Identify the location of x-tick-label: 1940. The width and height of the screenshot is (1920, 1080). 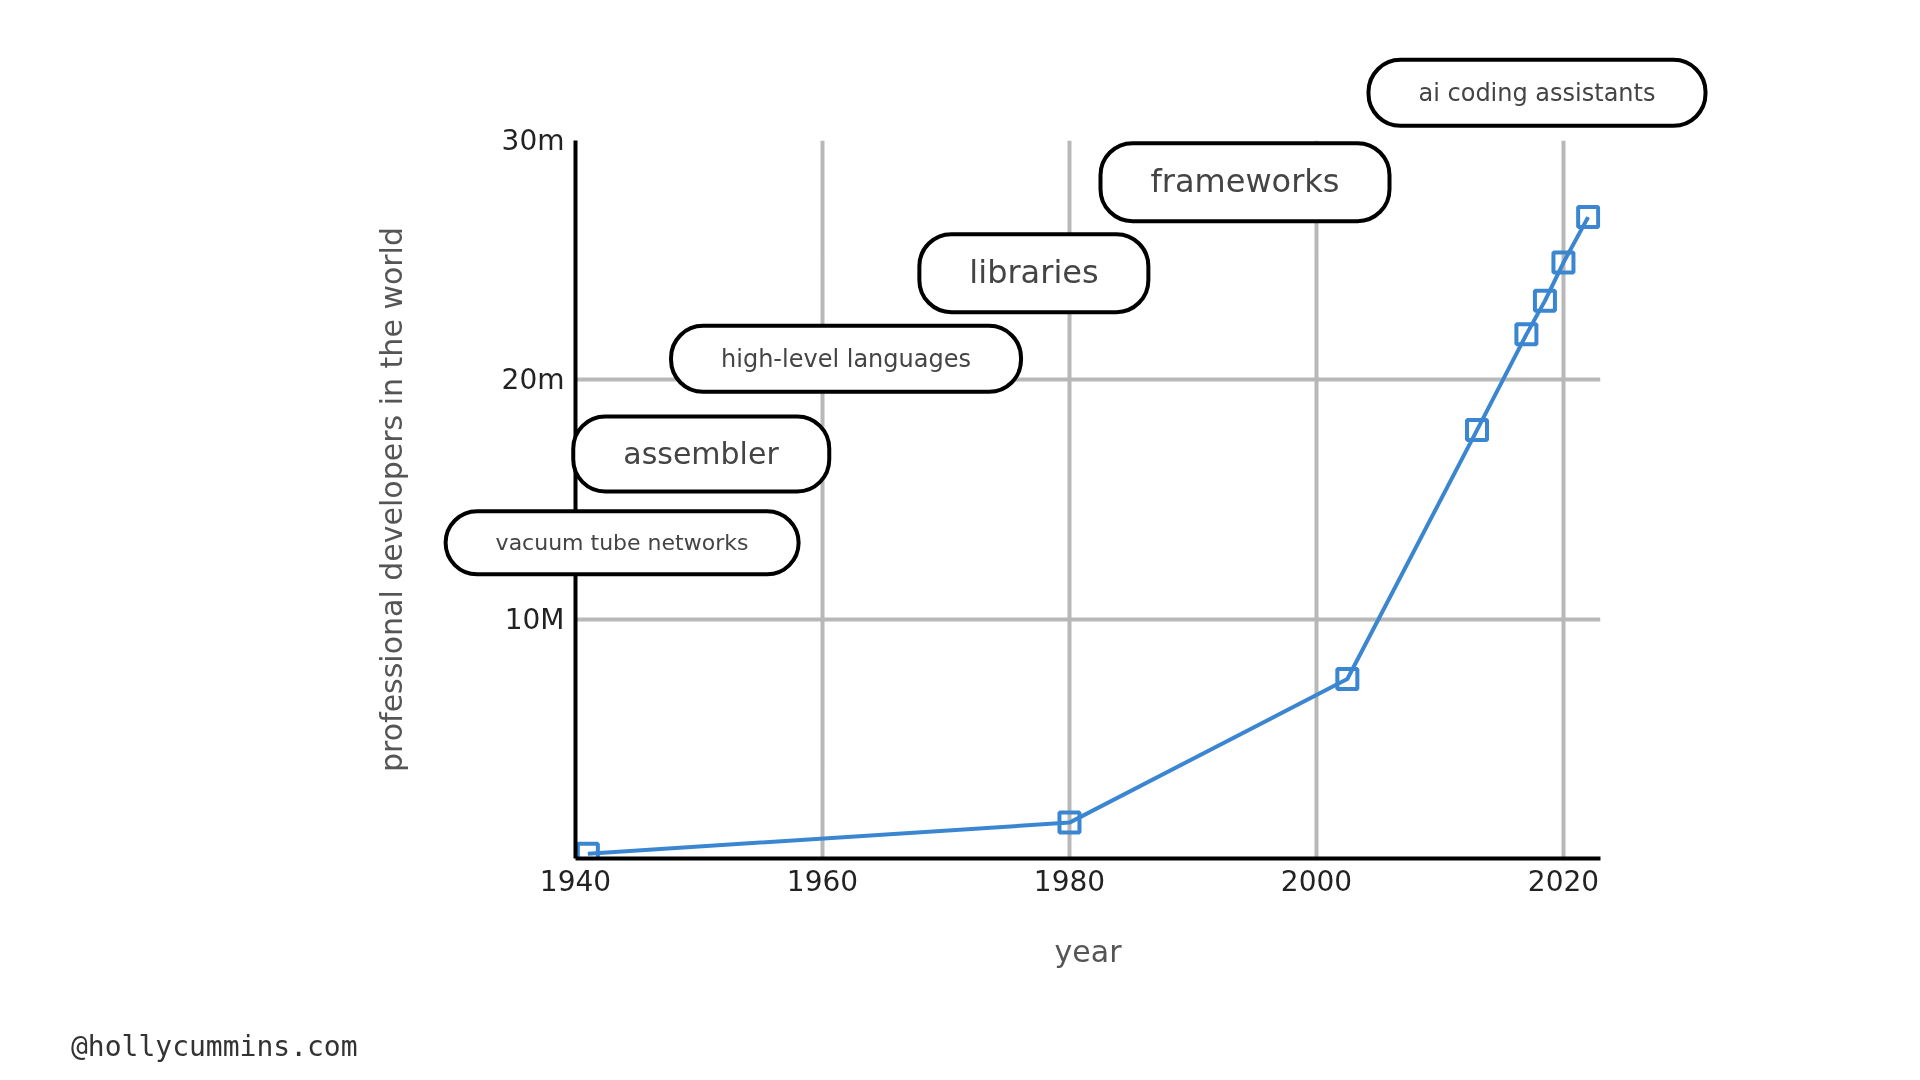
(575, 881).